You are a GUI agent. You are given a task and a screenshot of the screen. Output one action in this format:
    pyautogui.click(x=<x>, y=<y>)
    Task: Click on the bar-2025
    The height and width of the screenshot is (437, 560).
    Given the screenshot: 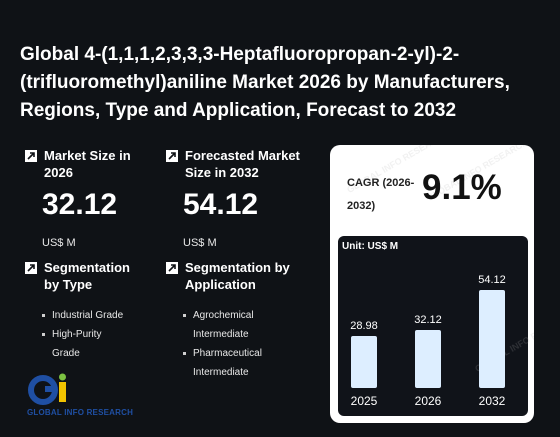 What is the action you would take?
    pyautogui.click(x=364, y=362)
    